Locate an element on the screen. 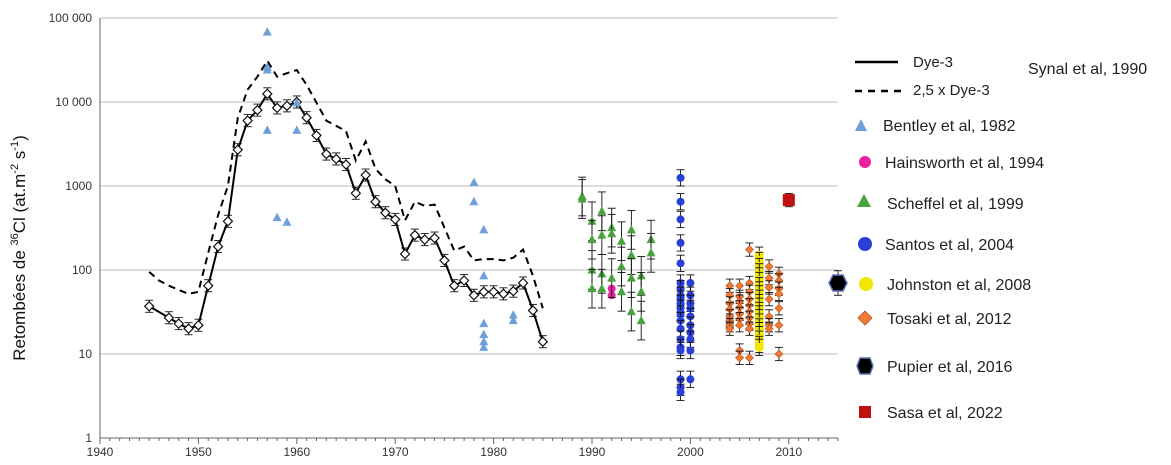 This screenshot has width=1171, height=465. x-tick-label: 1950 is located at coordinates (198, 452).